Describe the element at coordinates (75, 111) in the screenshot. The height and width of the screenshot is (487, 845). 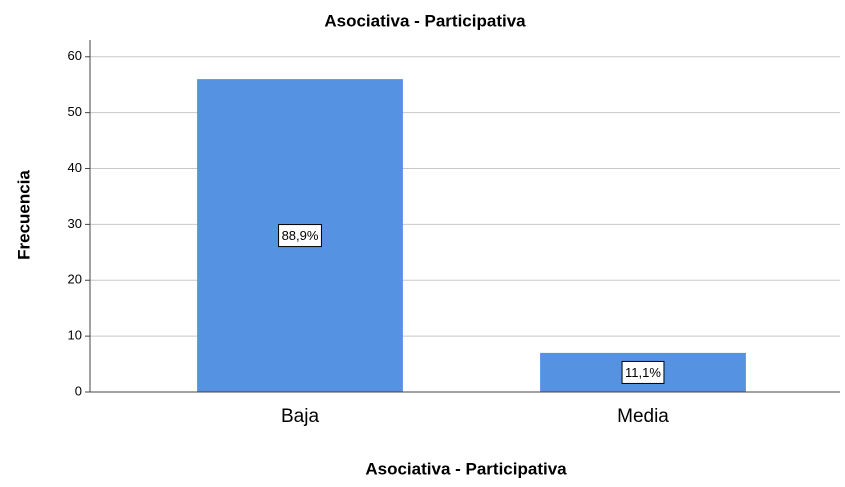
I see `y-tick-label: 50` at that location.